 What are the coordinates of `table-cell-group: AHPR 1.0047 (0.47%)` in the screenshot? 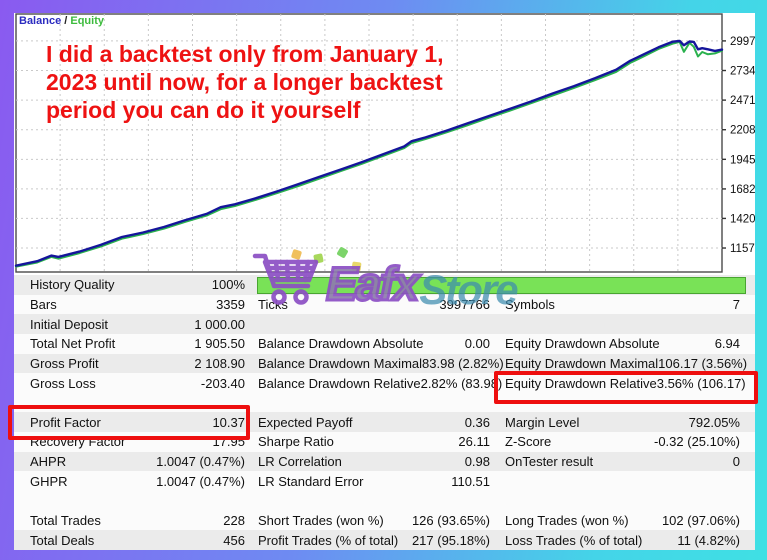 It's located at (129, 461).